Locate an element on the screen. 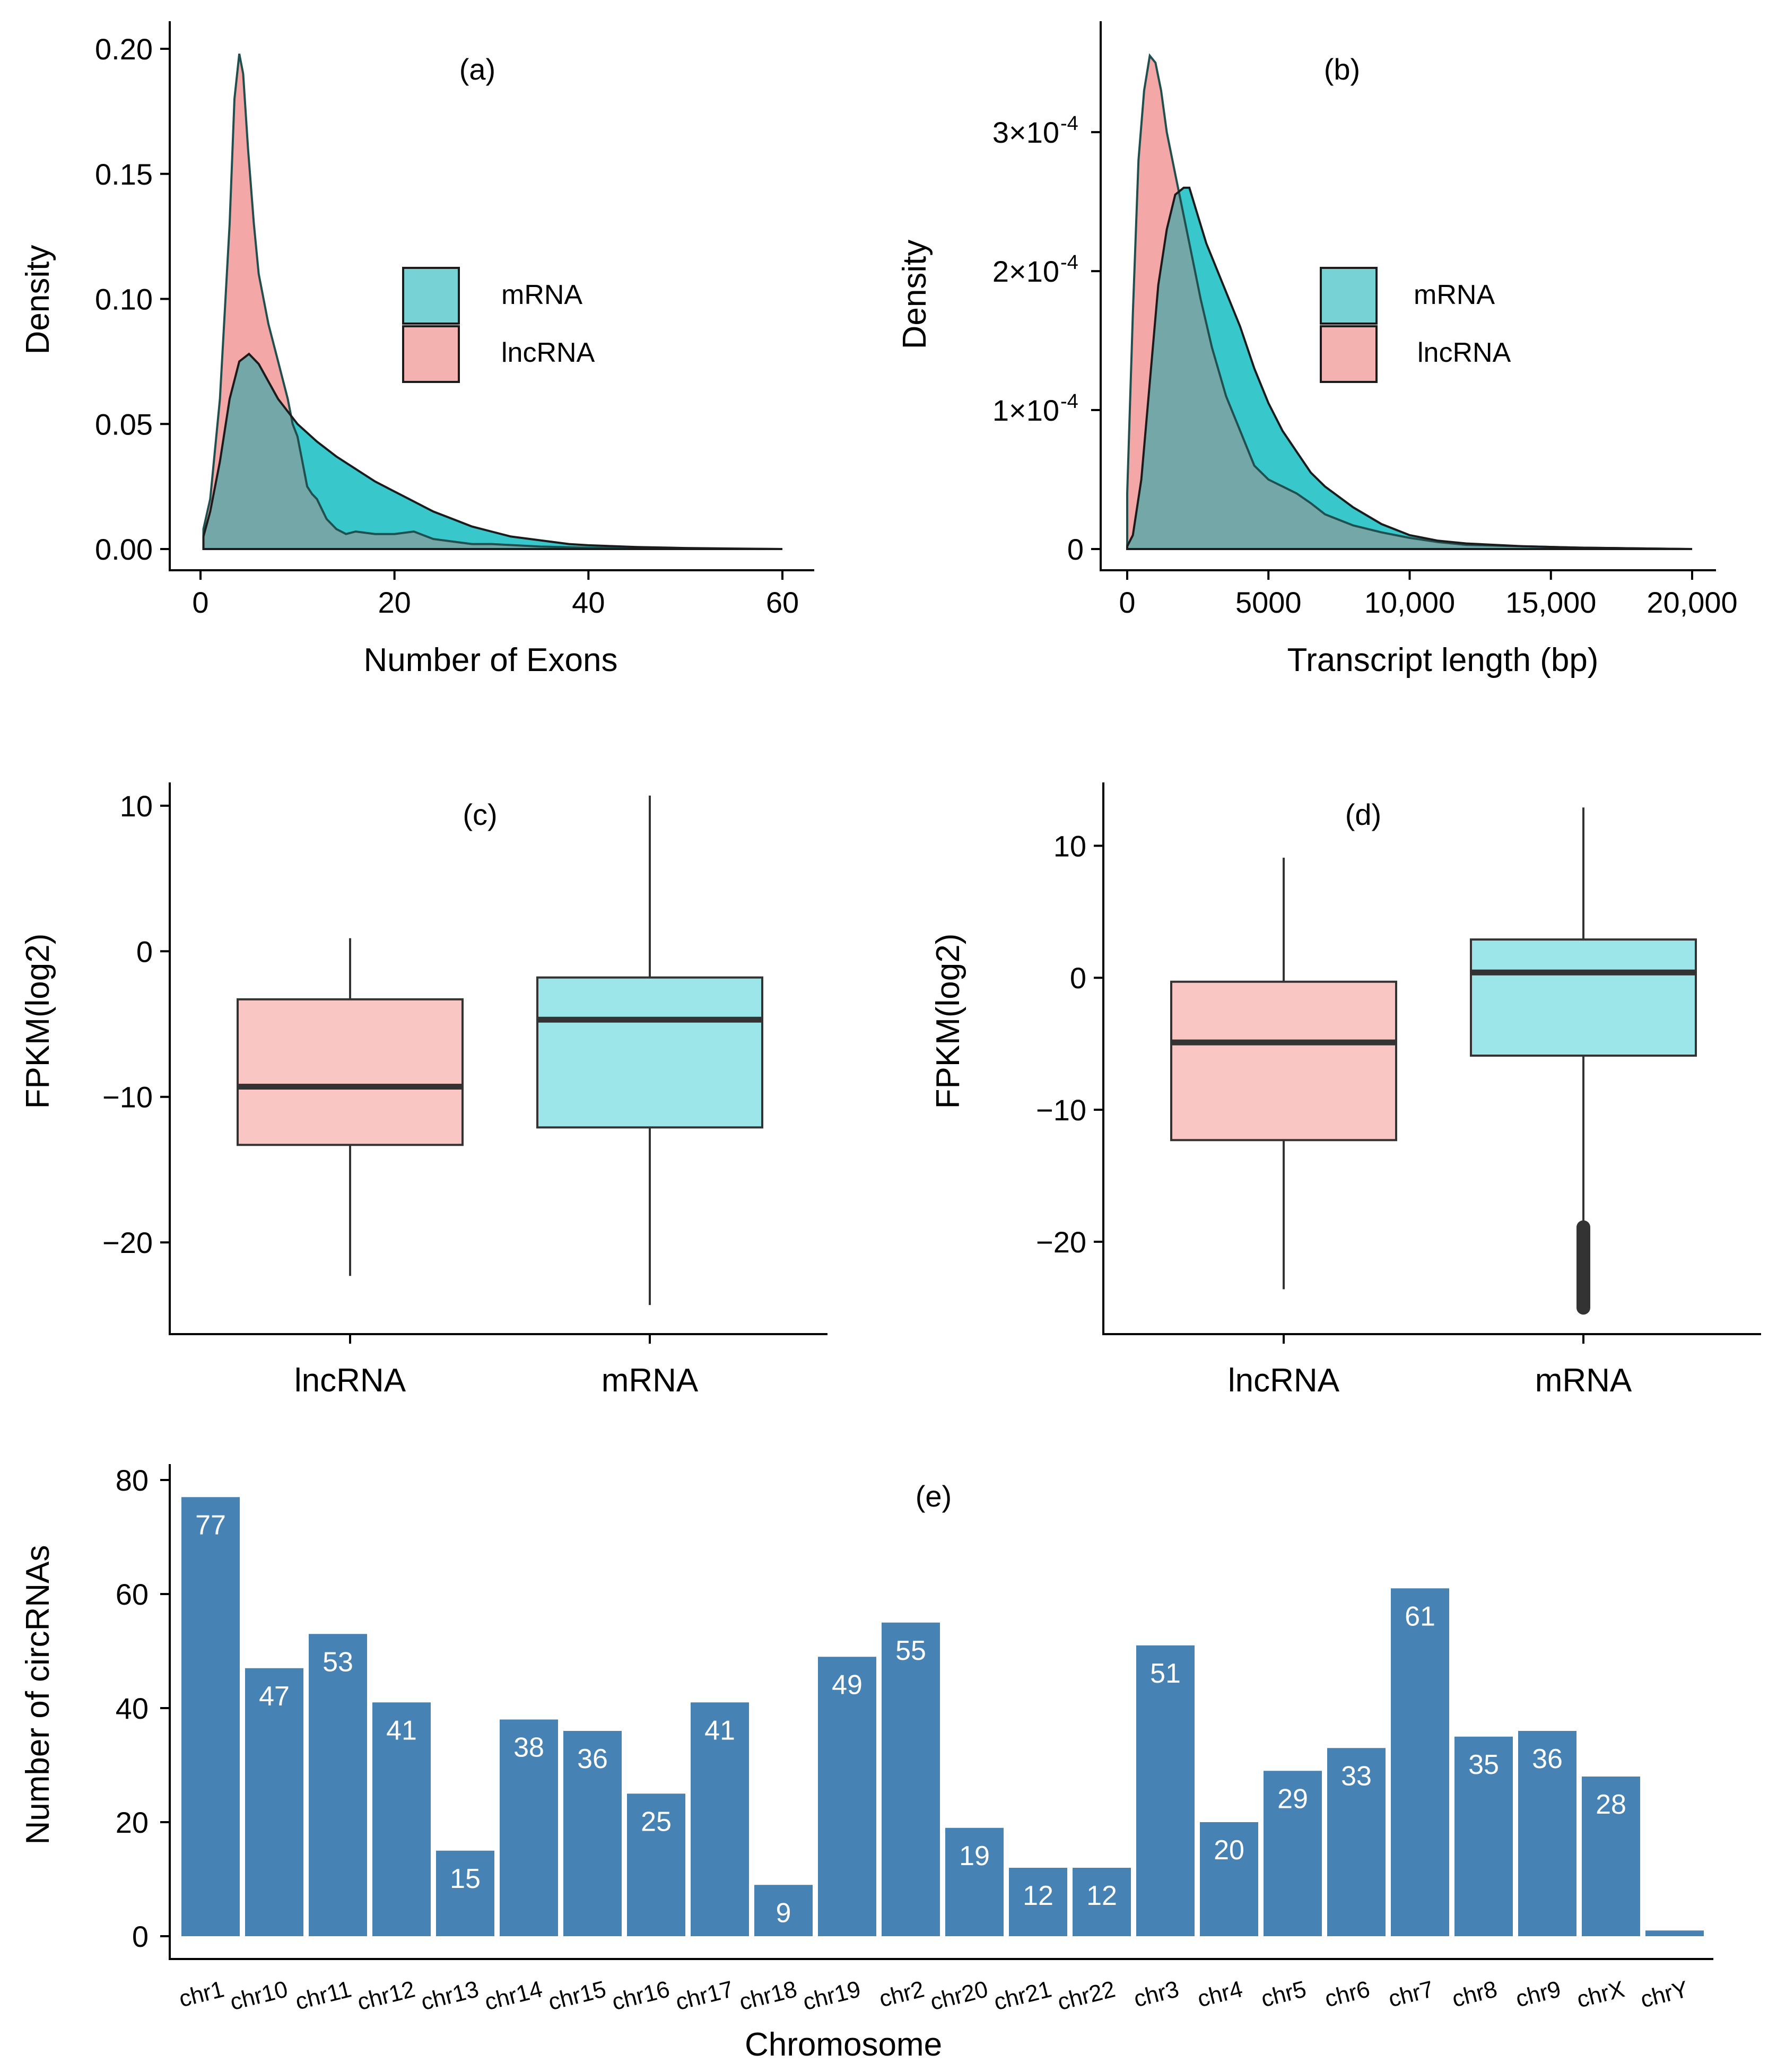  bar-label-chr18: 9 is located at coordinates (783, 1912).